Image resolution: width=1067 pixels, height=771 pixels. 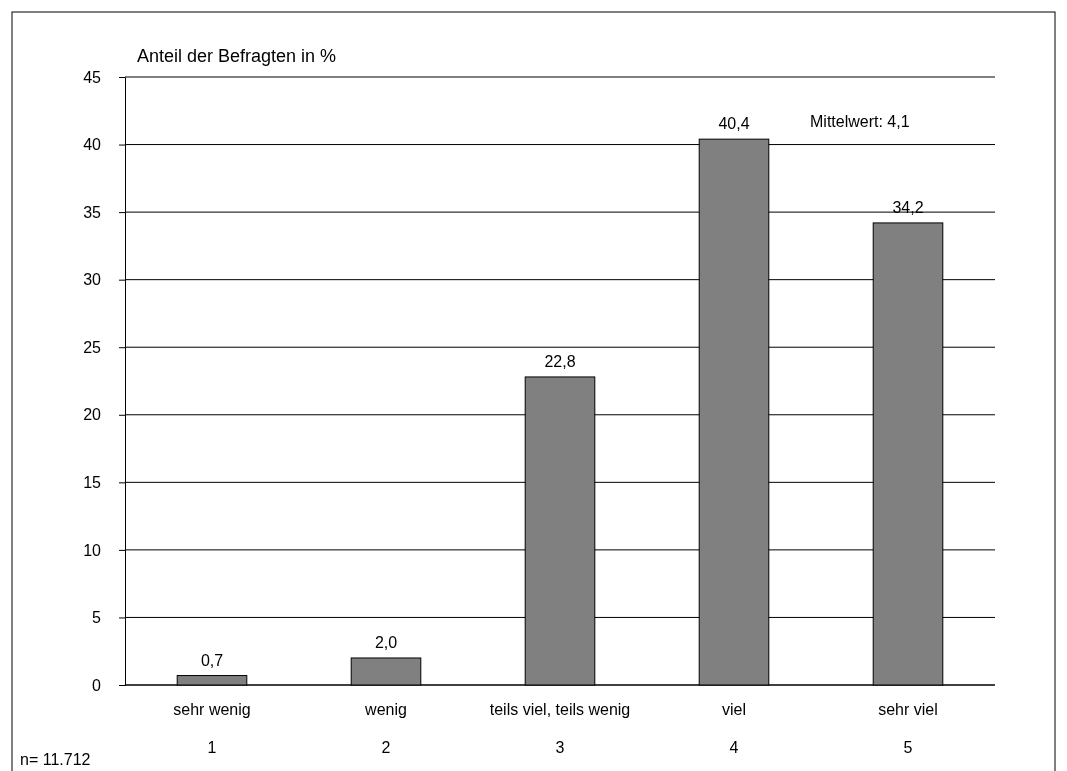 What do you see at coordinates (734, 728) in the screenshot?
I see `category-label: viel 4` at bounding box center [734, 728].